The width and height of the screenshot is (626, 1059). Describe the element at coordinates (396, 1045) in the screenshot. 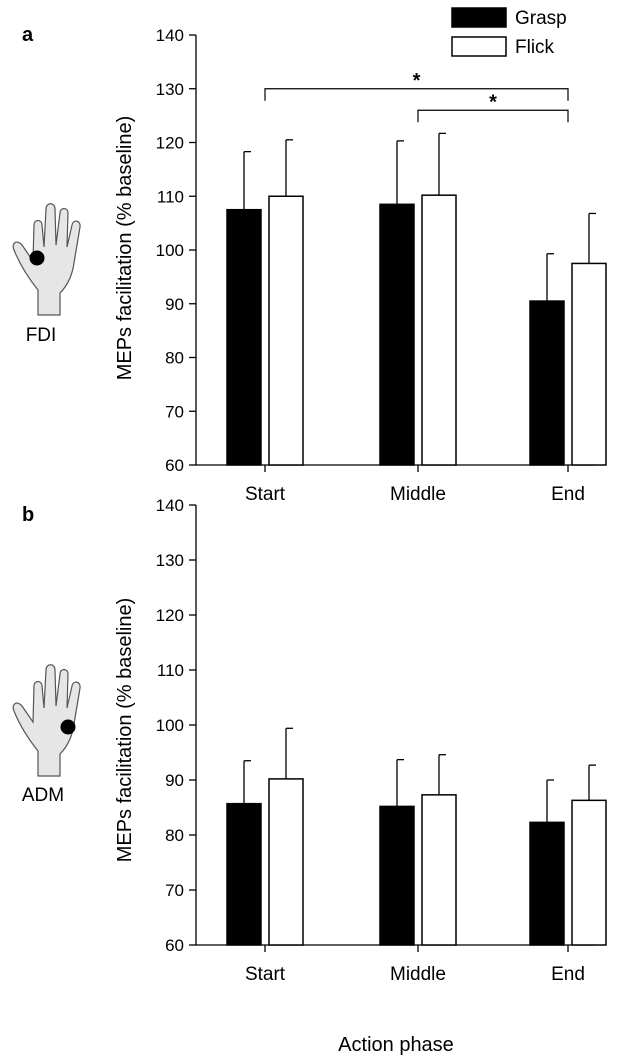

I see `x-axis-title-b: Action phase` at that location.